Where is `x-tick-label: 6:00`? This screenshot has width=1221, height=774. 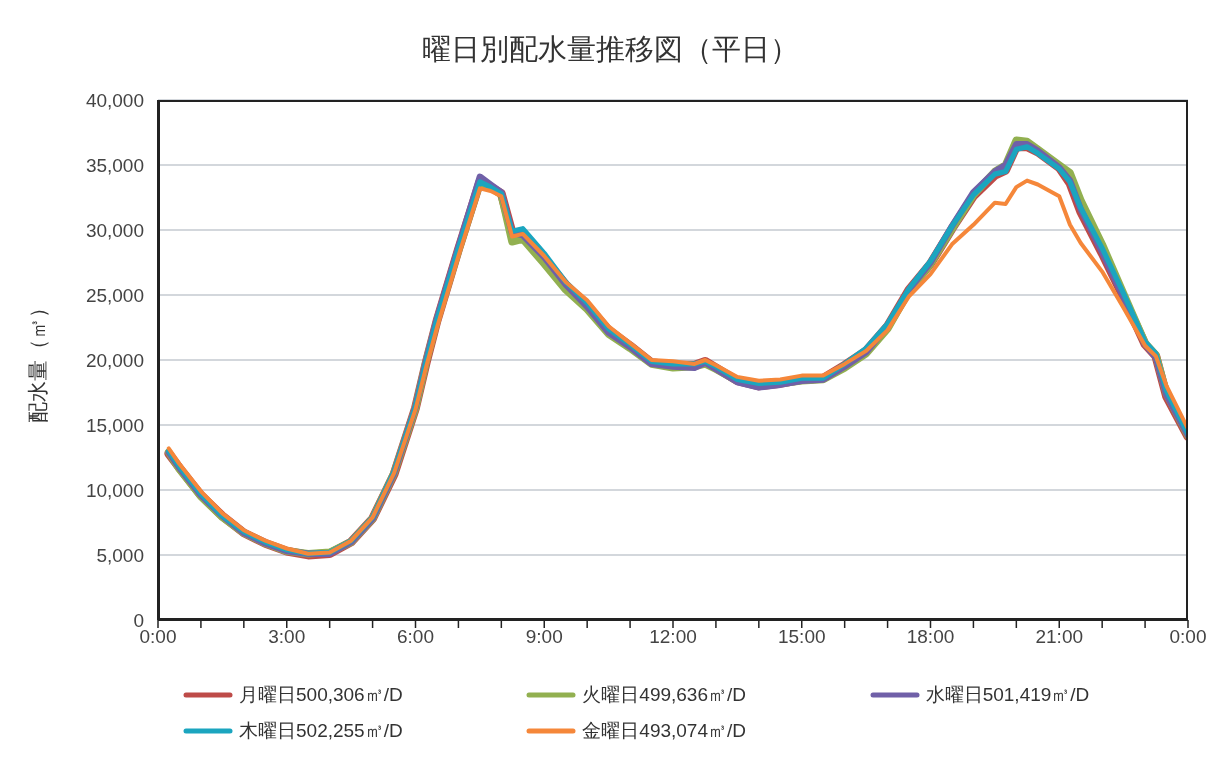
x-tick-label: 6:00 is located at coordinates (415, 637).